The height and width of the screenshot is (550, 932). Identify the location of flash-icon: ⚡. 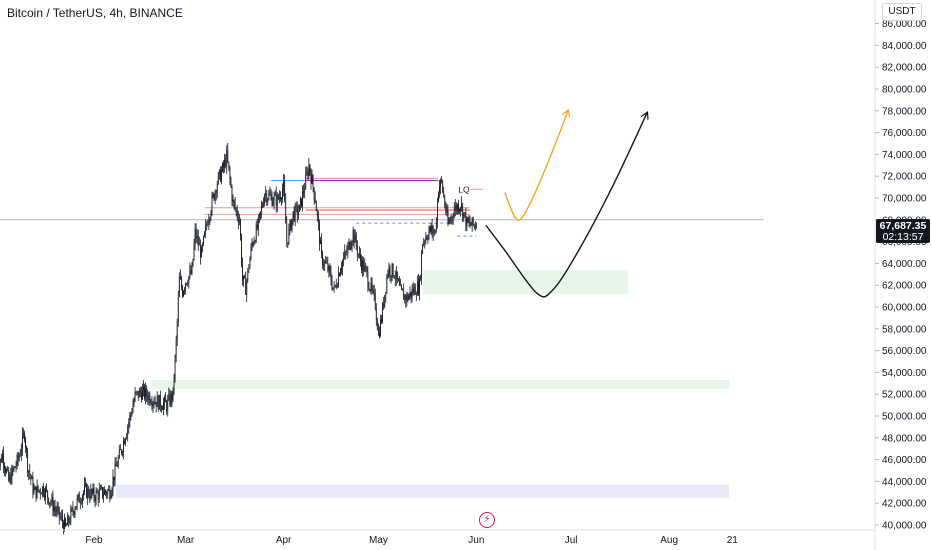
(487, 520).